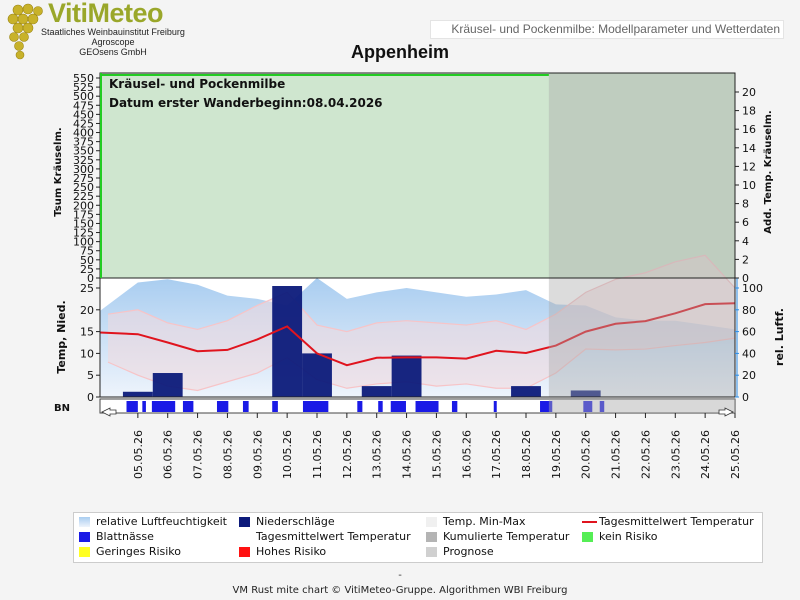 This screenshot has width=800, height=600. I want to click on annotation-date: Datum erster Wanderbeginn:08.04.2026, so click(246, 103).